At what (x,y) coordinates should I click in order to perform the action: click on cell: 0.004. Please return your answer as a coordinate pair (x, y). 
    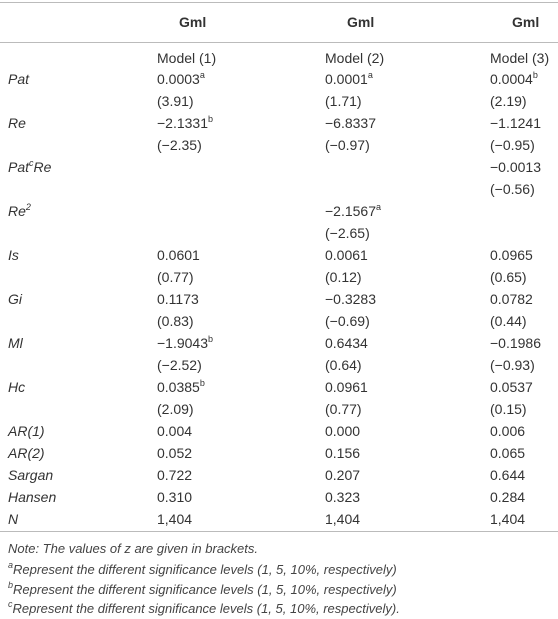
    Looking at the image, I should click on (174, 431).